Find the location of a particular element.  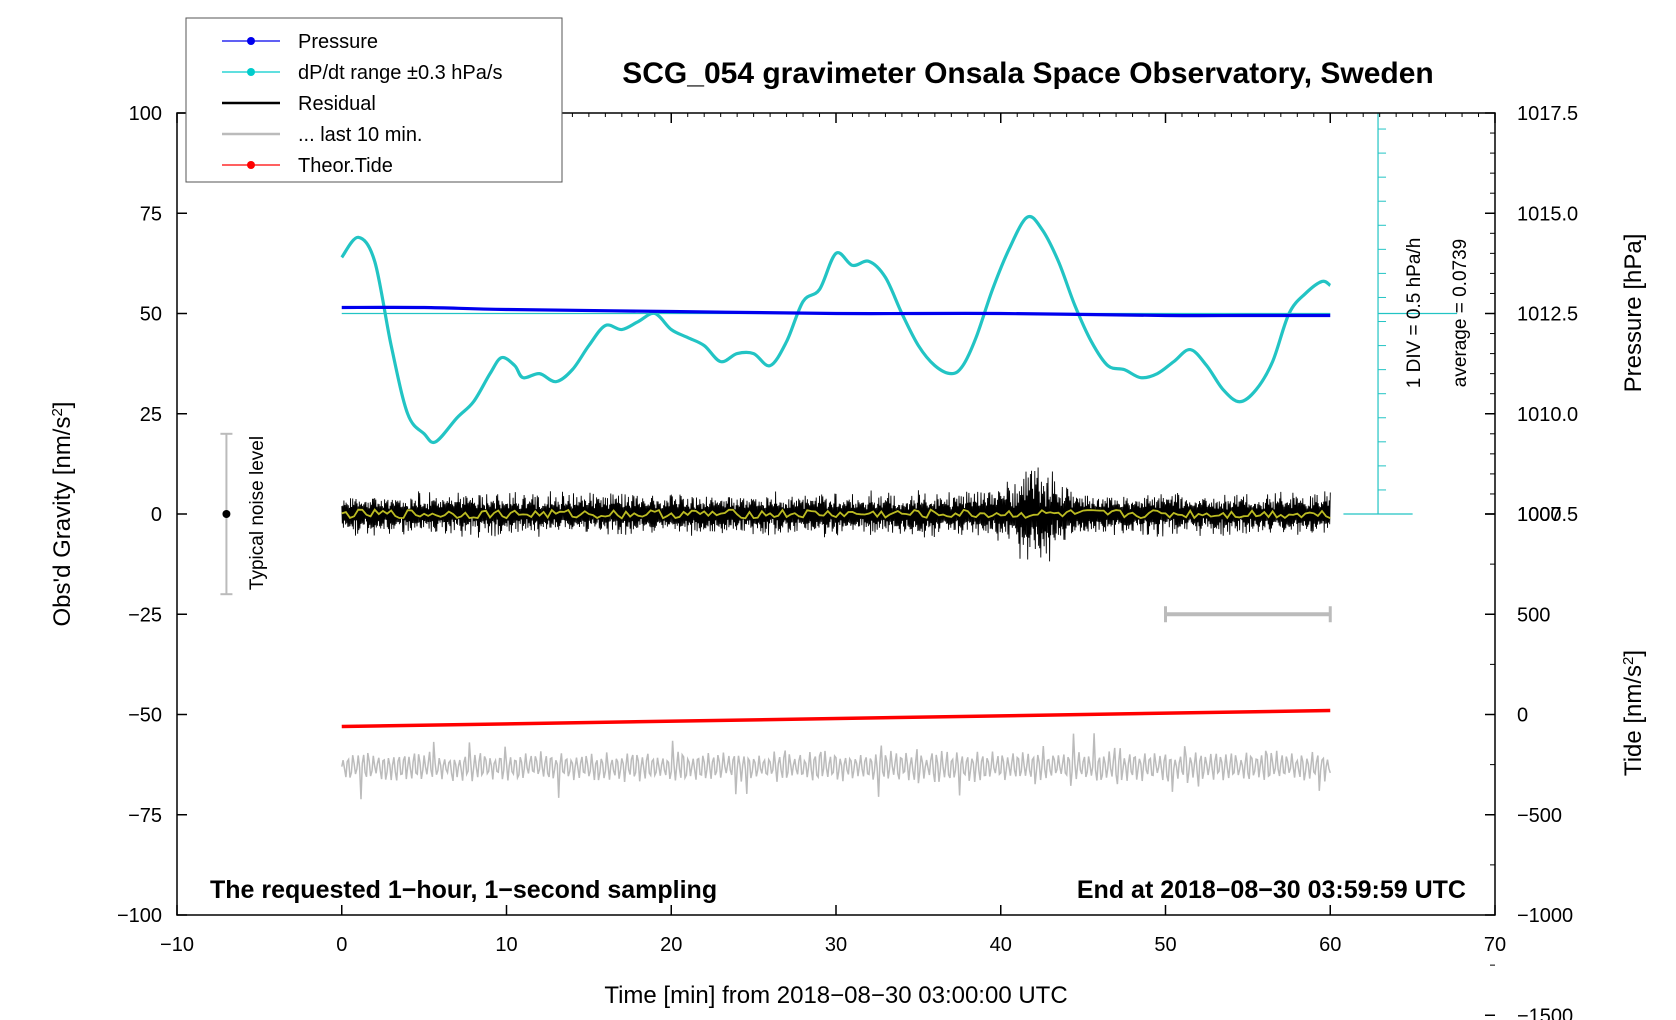

x-tick-label: 20 is located at coordinates (671, 945).